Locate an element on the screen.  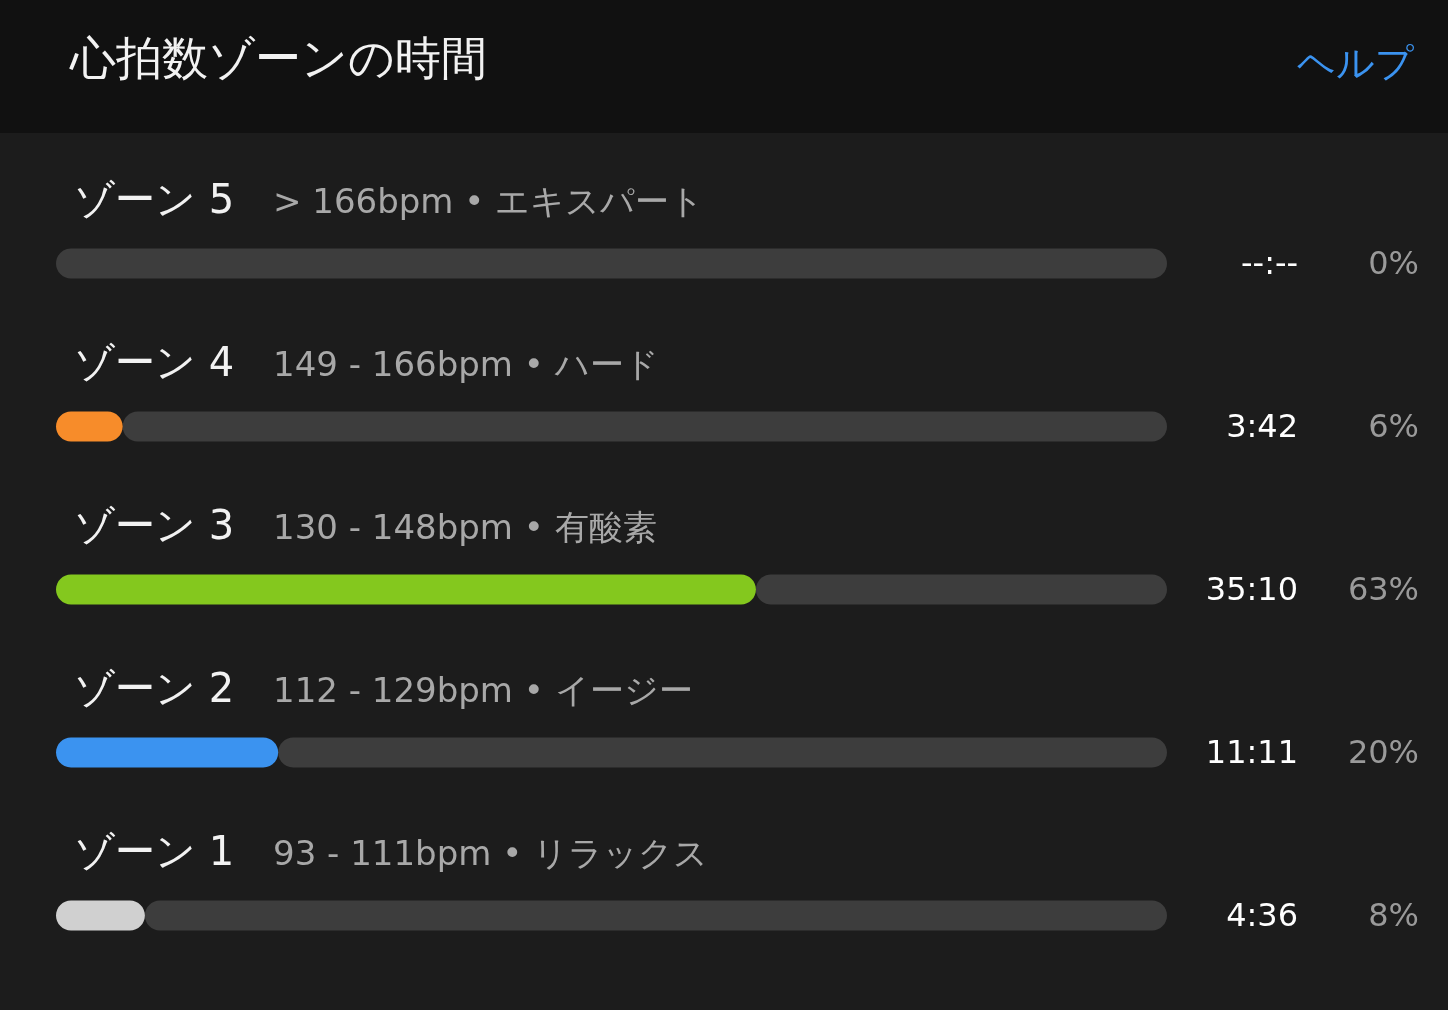
text: 4:36 is located at coordinates (1262, 914).